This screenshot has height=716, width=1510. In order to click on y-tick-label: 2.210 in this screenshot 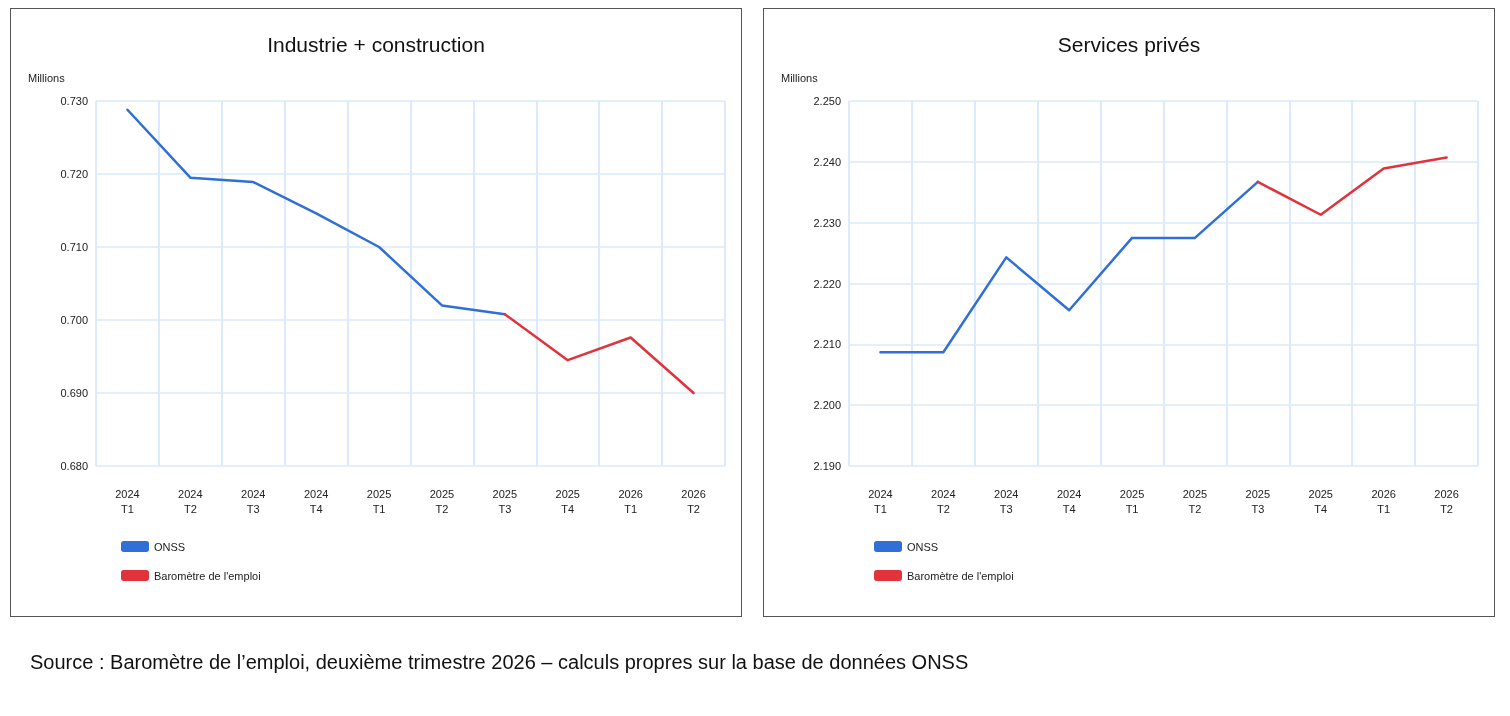, I will do `click(827, 344)`.